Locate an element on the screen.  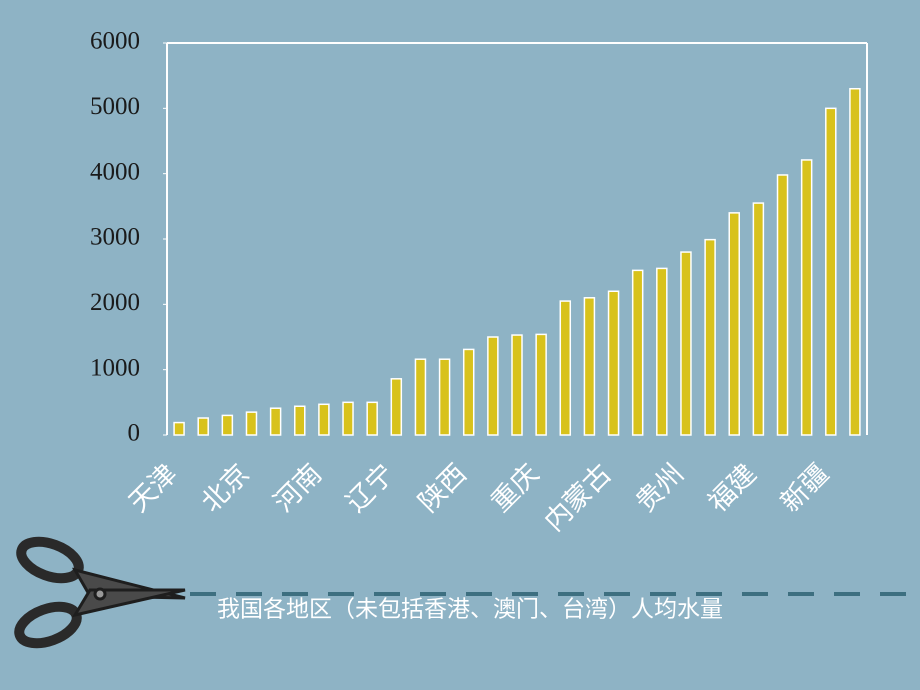
y-tick-label: 0 is located at coordinates (134, 433).